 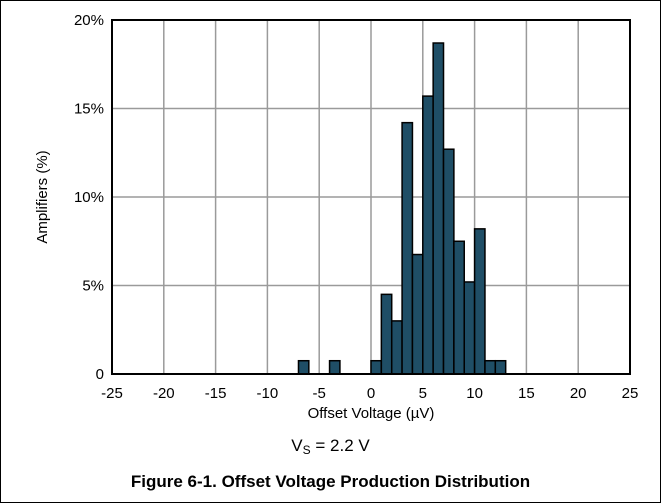 What do you see at coordinates (89, 109) in the screenshot?
I see `y-tick-label: 15%` at bounding box center [89, 109].